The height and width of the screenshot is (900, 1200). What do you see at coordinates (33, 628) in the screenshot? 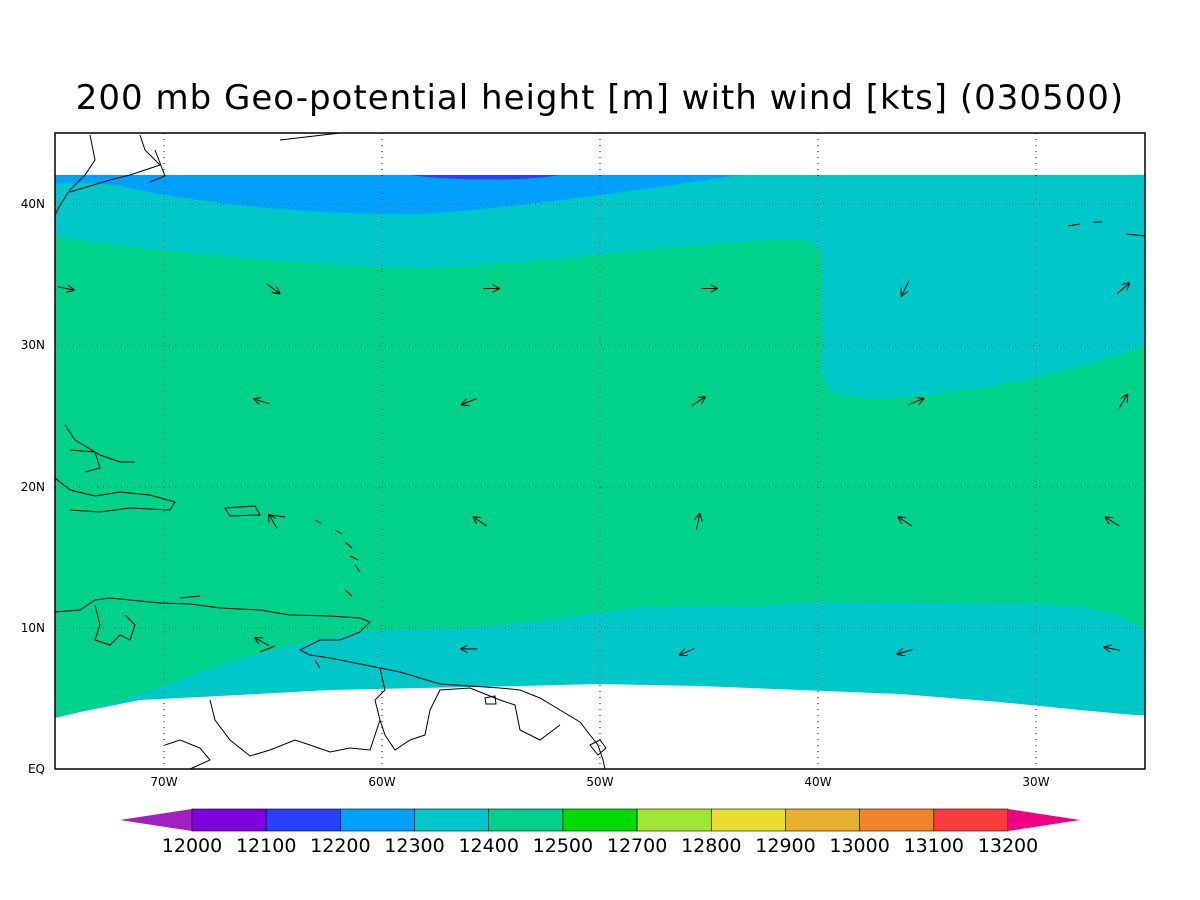
I see `y-tick-label: 10N` at bounding box center [33, 628].